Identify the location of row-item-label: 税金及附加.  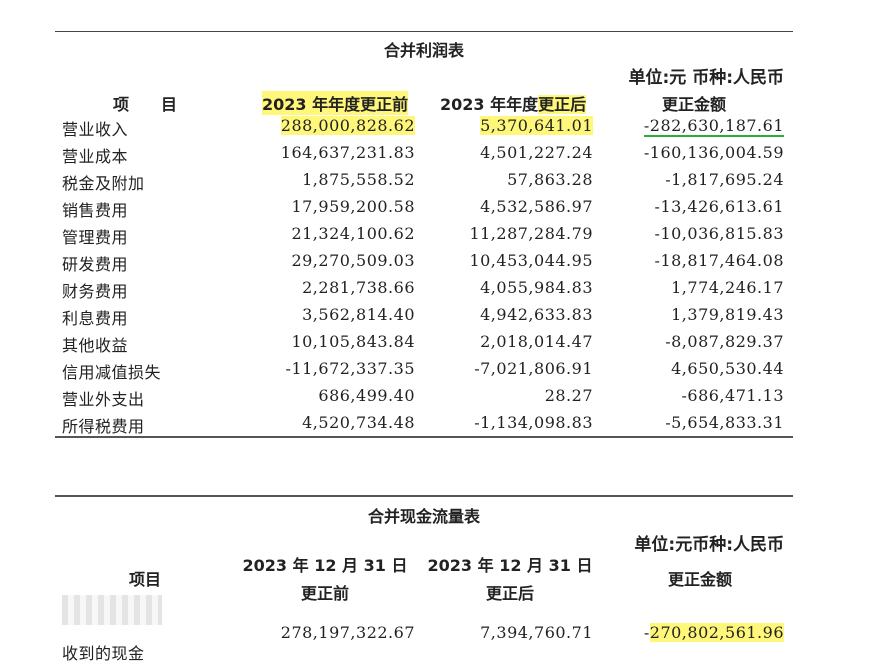
(103, 183).